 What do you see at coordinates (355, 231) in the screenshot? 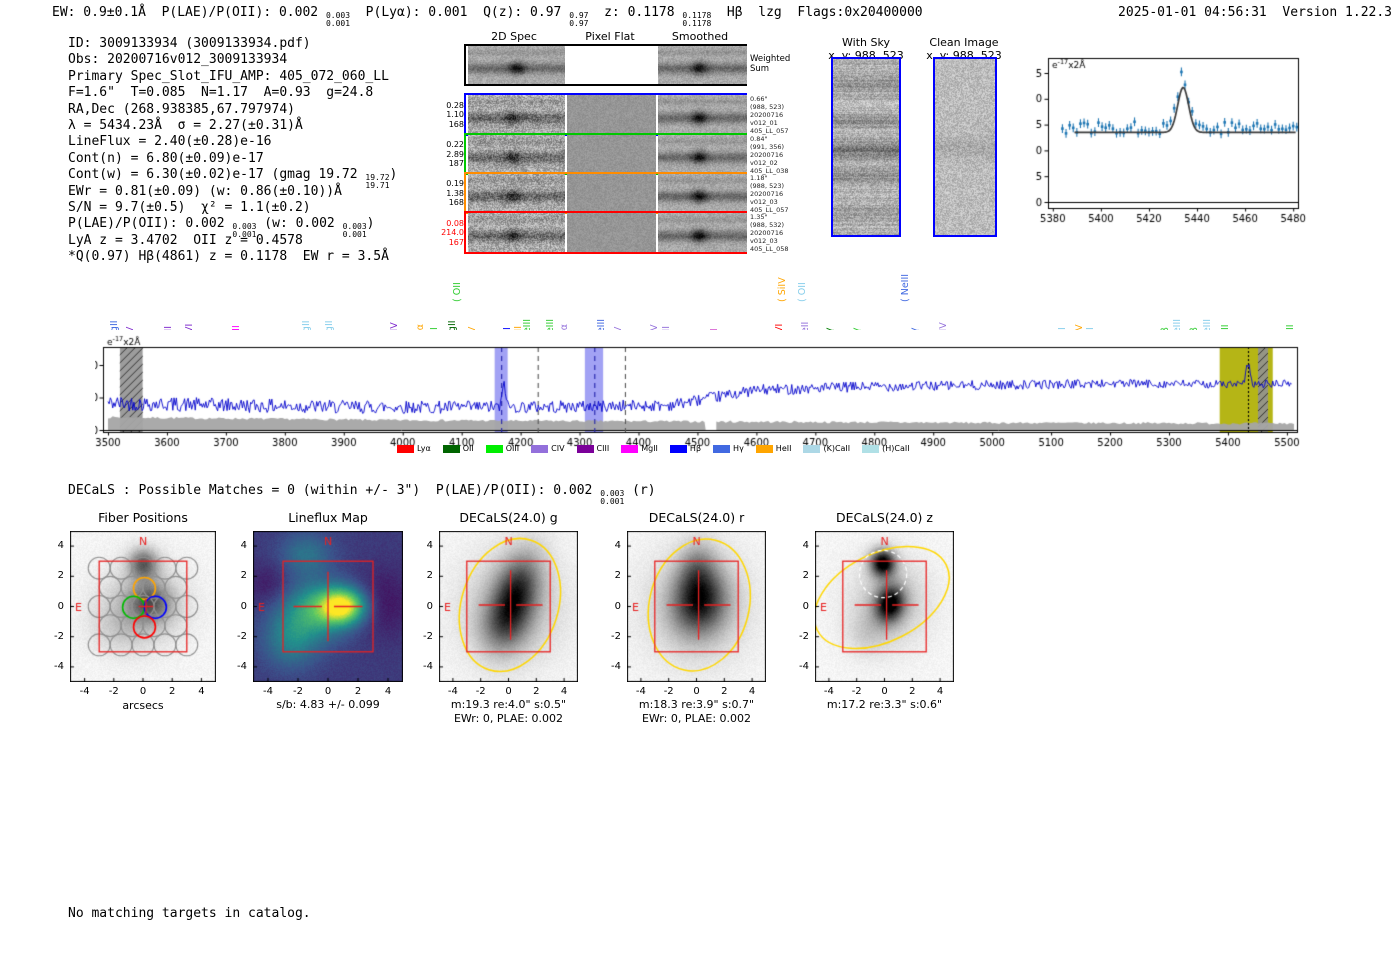
I see `stacked-fraction: 0.003 0.001` at bounding box center [355, 231].